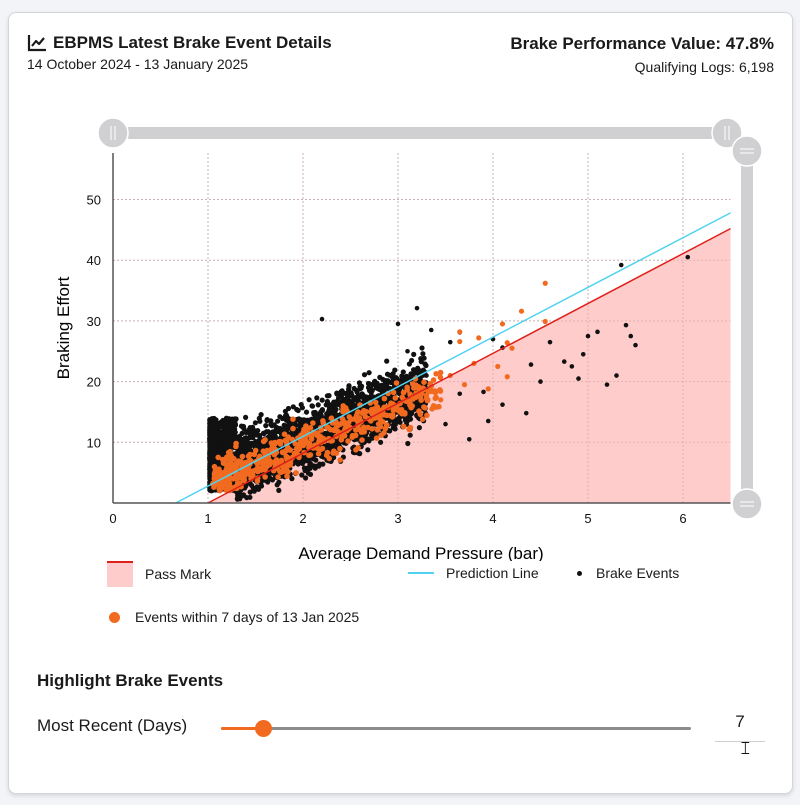 The image size is (800, 805). Describe the element at coordinates (63, 327) in the screenshot. I see `y-axis-label: Braking Effort` at that location.